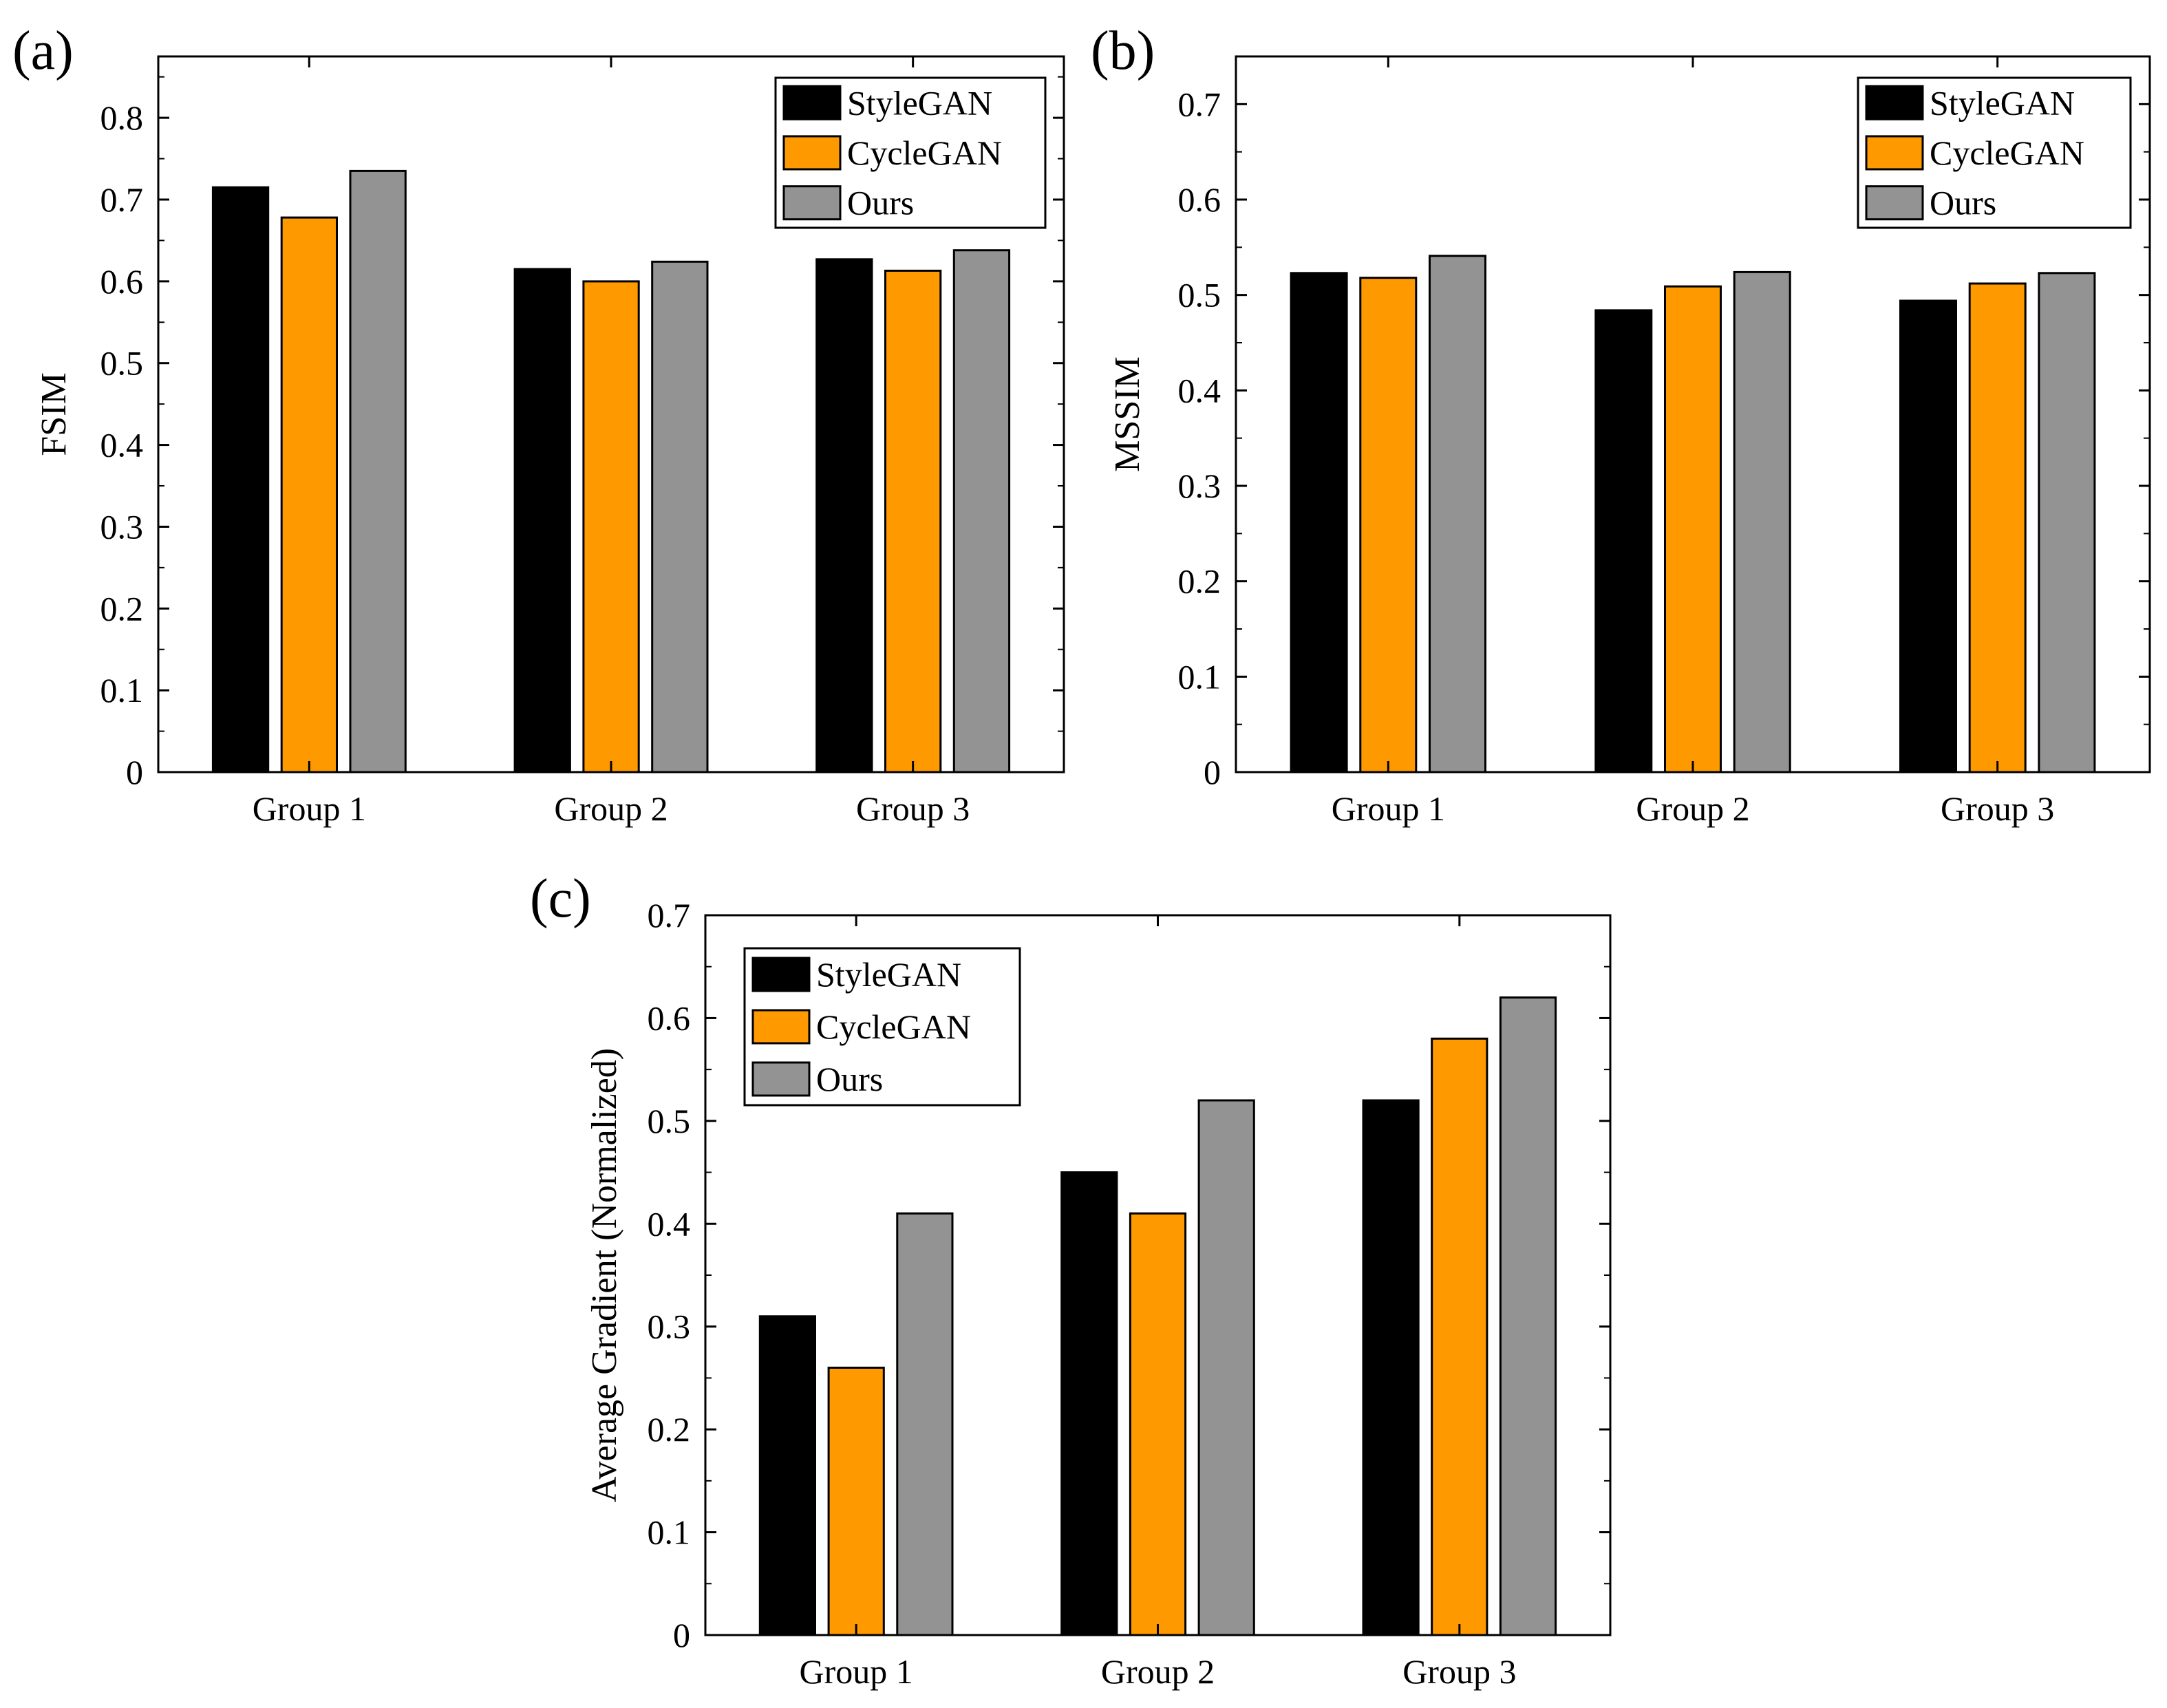 This screenshot has height=1708, width=2167. I want to click on y-axis-label: MSSIM, so click(1127, 414).